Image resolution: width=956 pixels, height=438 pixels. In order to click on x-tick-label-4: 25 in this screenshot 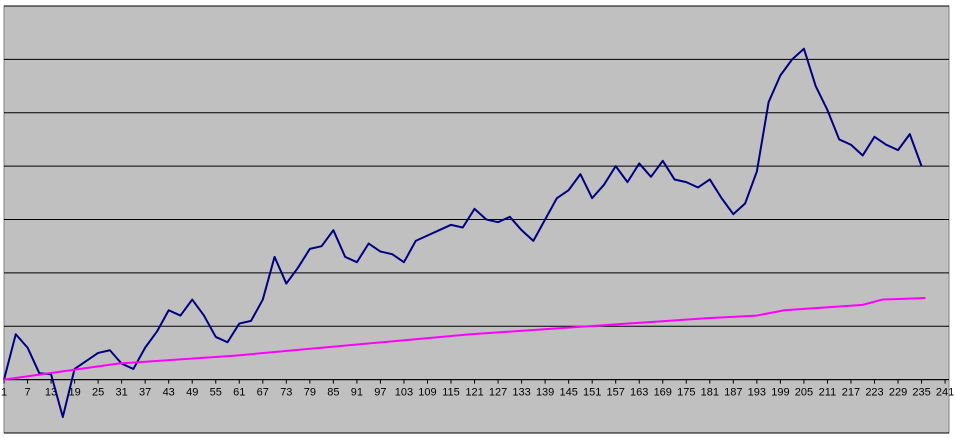, I will do `click(98, 393)`.